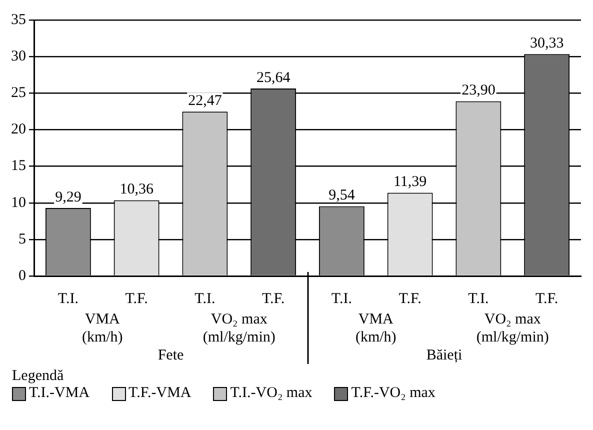  I want to click on y-tick-label: 10, so click(18, 202).